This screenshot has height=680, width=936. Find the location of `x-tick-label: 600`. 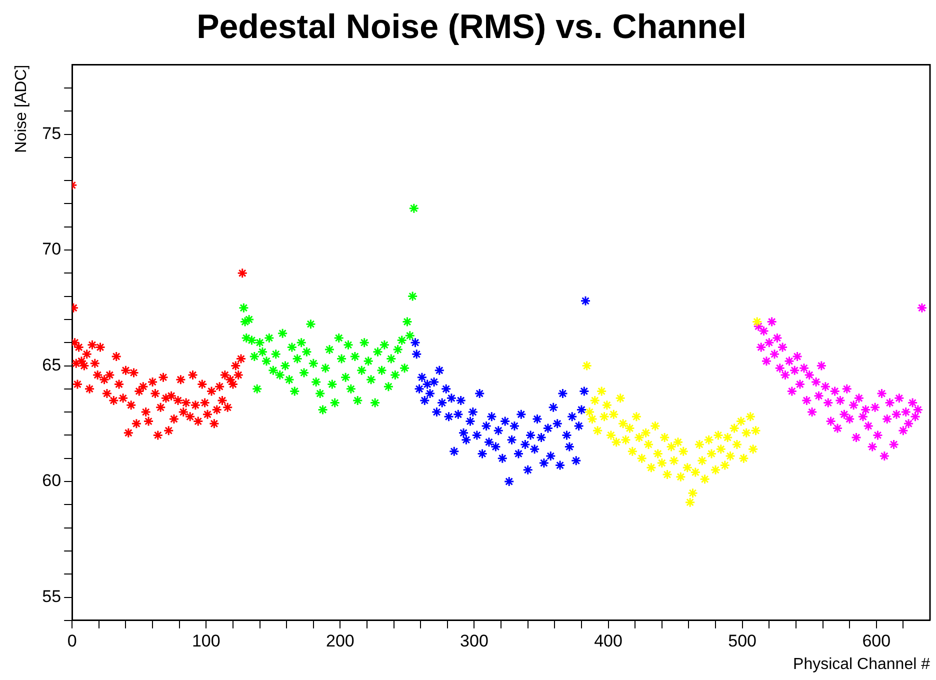

x-tick-label: 600 is located at coordinates (876, 640).